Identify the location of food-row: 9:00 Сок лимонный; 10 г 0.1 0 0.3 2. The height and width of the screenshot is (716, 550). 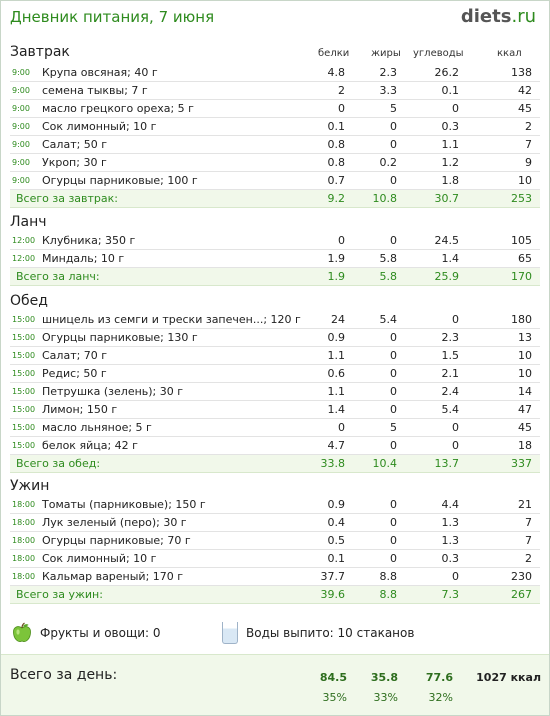
(275, 127).